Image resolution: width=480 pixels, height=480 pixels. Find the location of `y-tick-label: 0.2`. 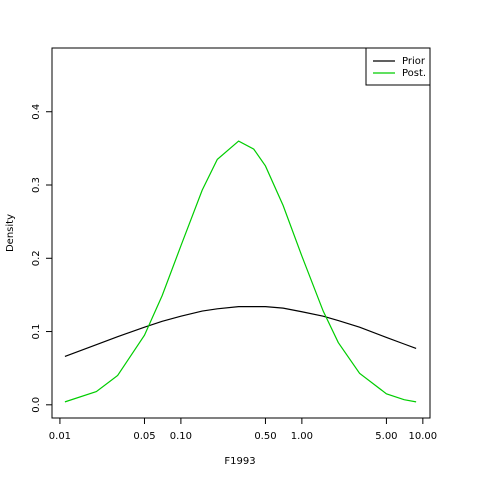

y-tick-label: 0.2 is located at coordinates (36, 258).